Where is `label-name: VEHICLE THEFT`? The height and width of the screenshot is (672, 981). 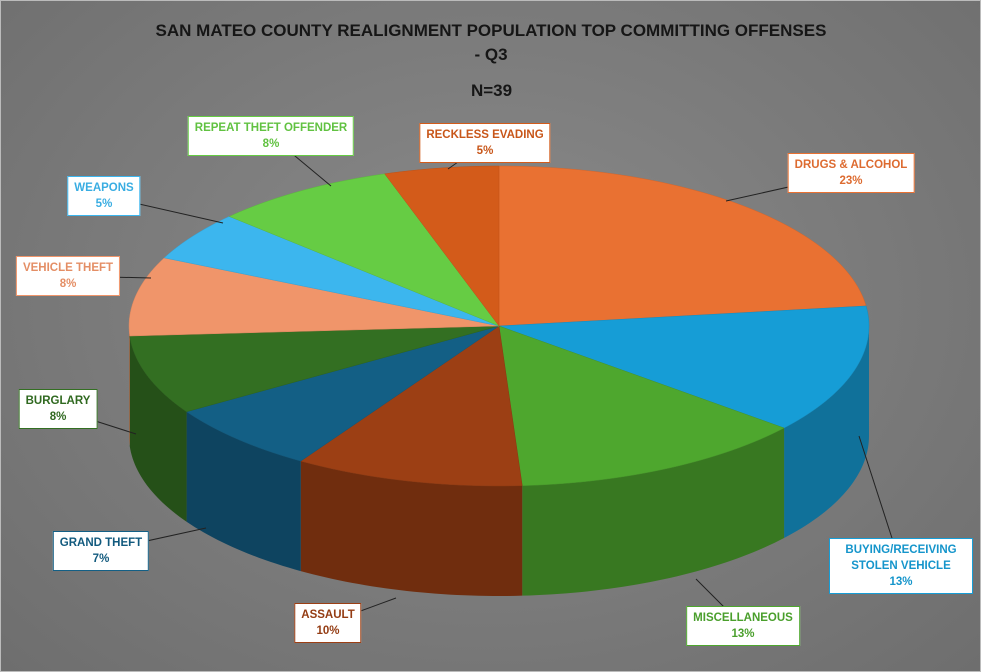 label-name: VEHICLE THEFT is located at coordinates (68, 268).